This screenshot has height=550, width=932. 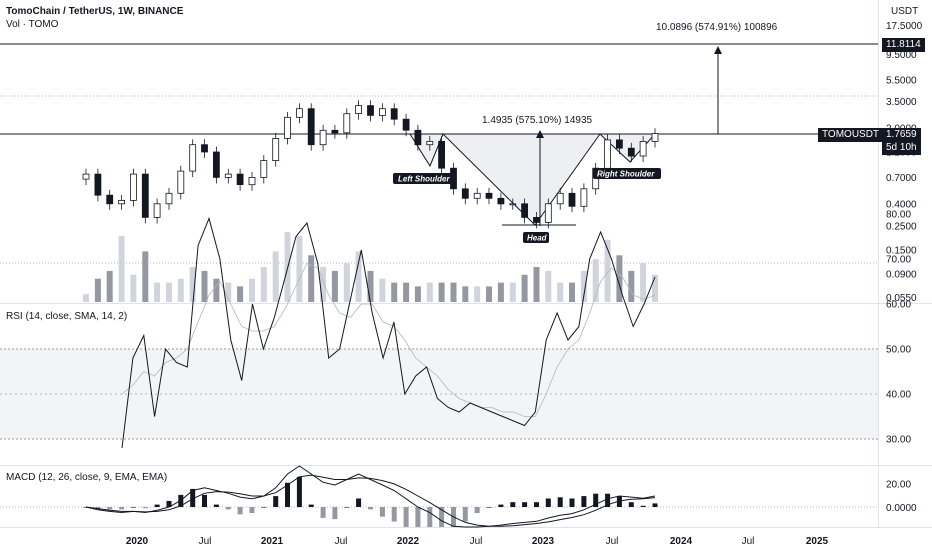 What do you see at coordinates (533, 179) in the screenshot?
I see `head-and-shoulders-pattern` at bounding box center [533, 179].